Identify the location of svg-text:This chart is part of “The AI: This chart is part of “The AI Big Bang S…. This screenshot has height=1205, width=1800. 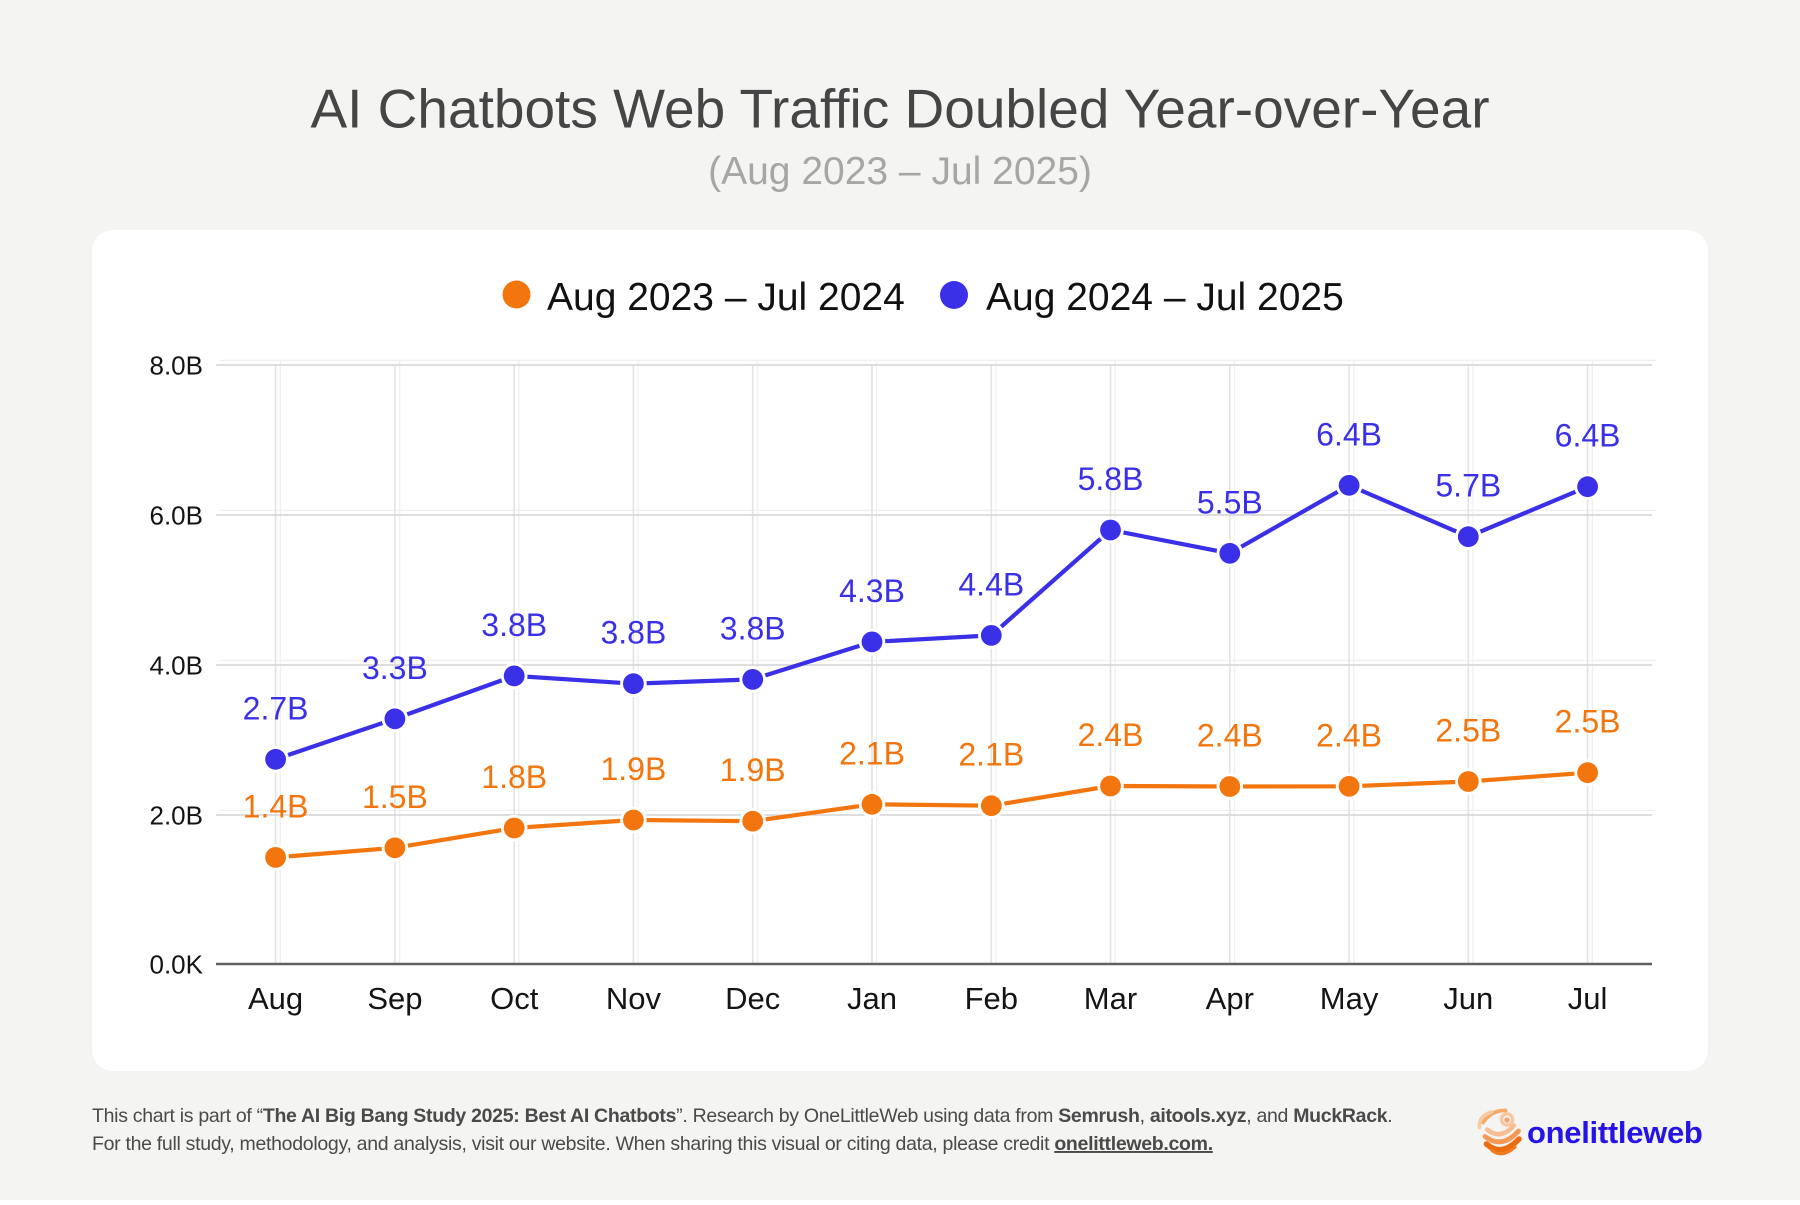
(742, 1116).